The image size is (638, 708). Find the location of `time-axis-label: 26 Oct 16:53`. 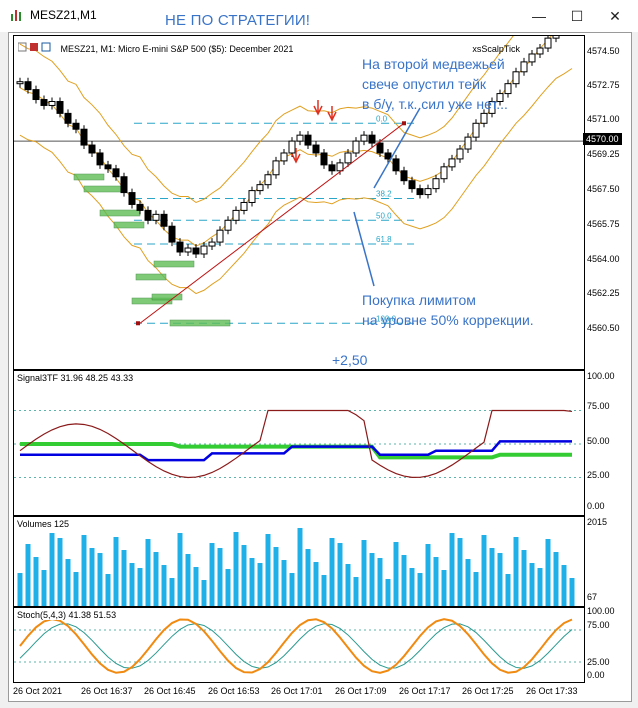

time-axis-label: 26 Oct 16:53 is located at coordinates (234, 691).